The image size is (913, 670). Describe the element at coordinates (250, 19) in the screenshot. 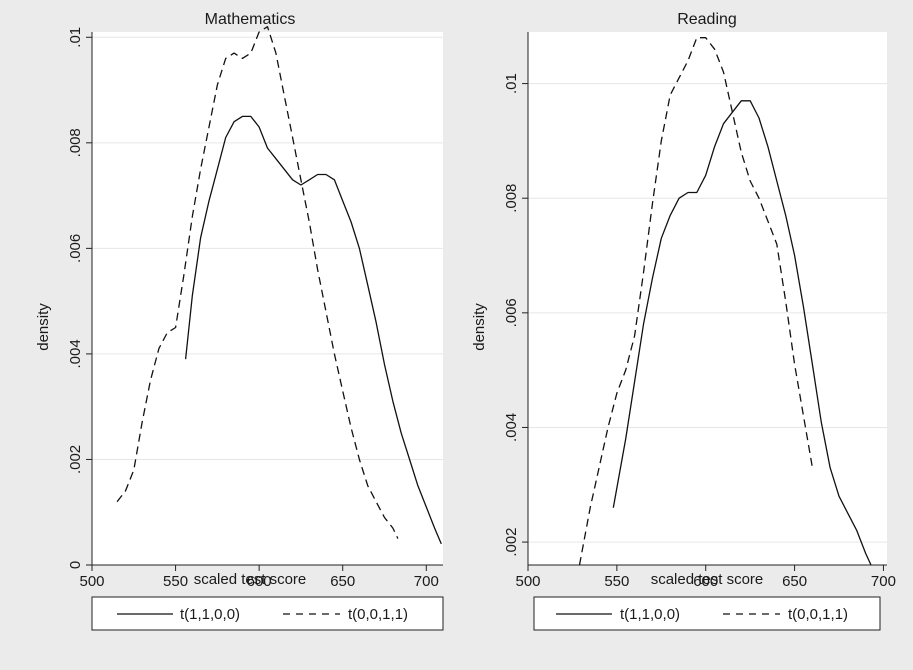

I see `panel-title: Mathematics` at that location.